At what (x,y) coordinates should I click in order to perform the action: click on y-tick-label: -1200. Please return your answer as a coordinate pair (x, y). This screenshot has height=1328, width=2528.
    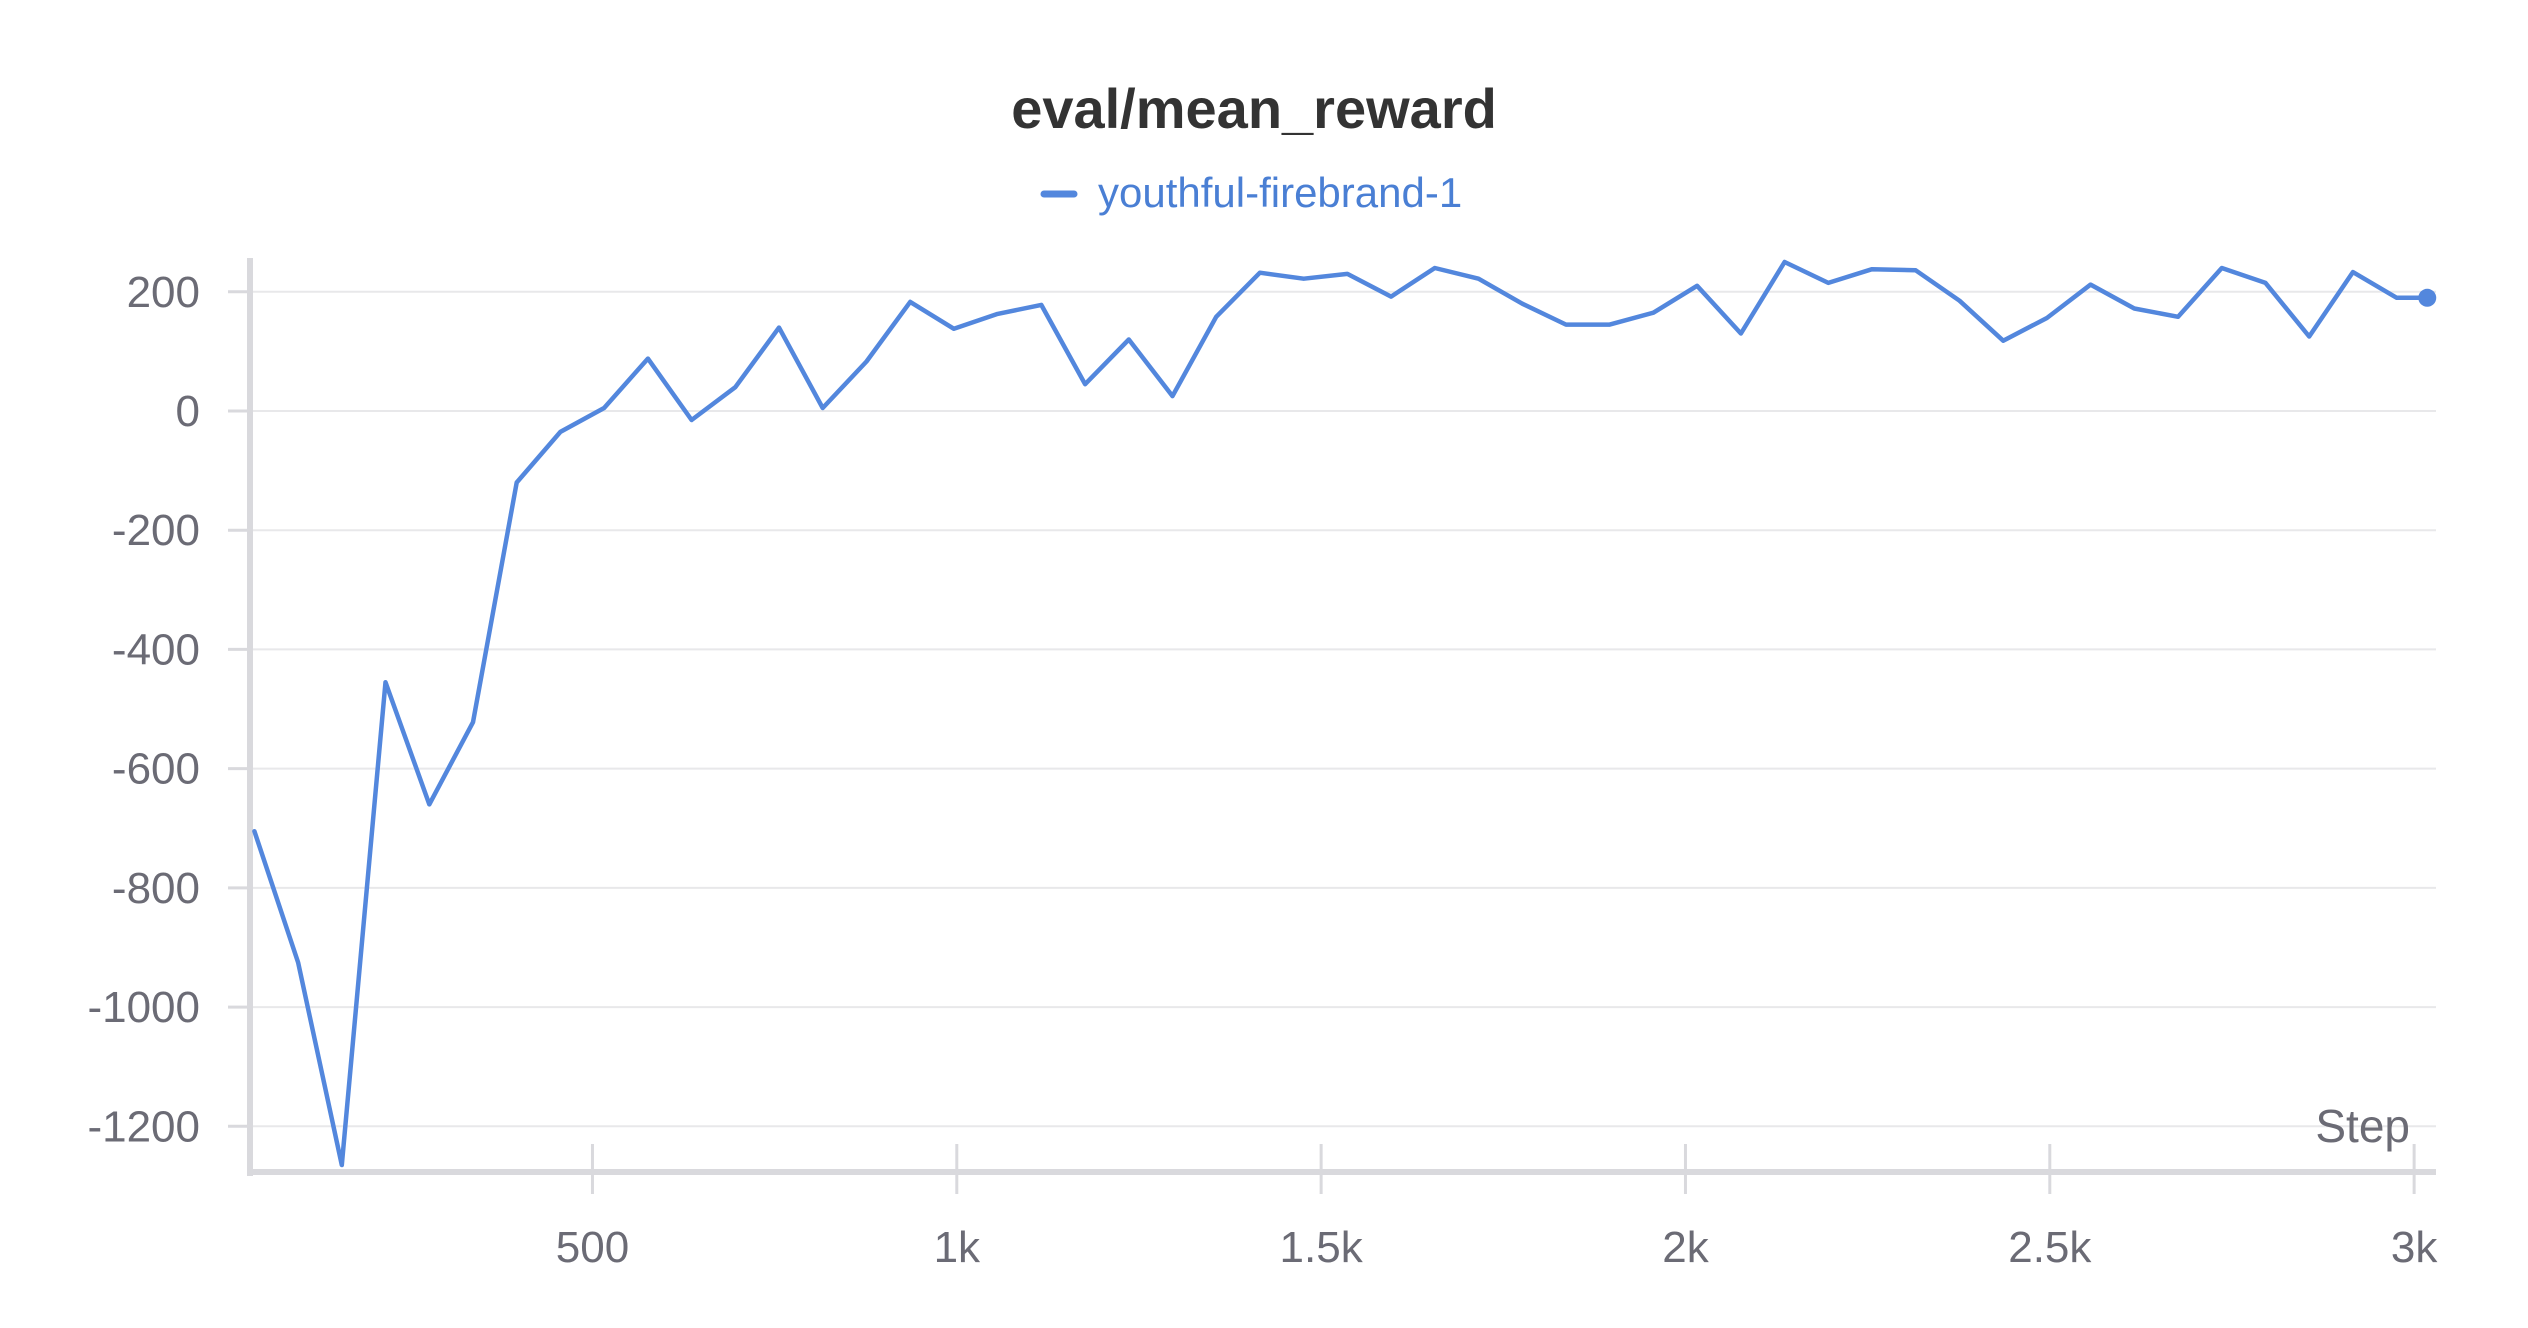
    Looking at the image, I should click on (143, 1126).